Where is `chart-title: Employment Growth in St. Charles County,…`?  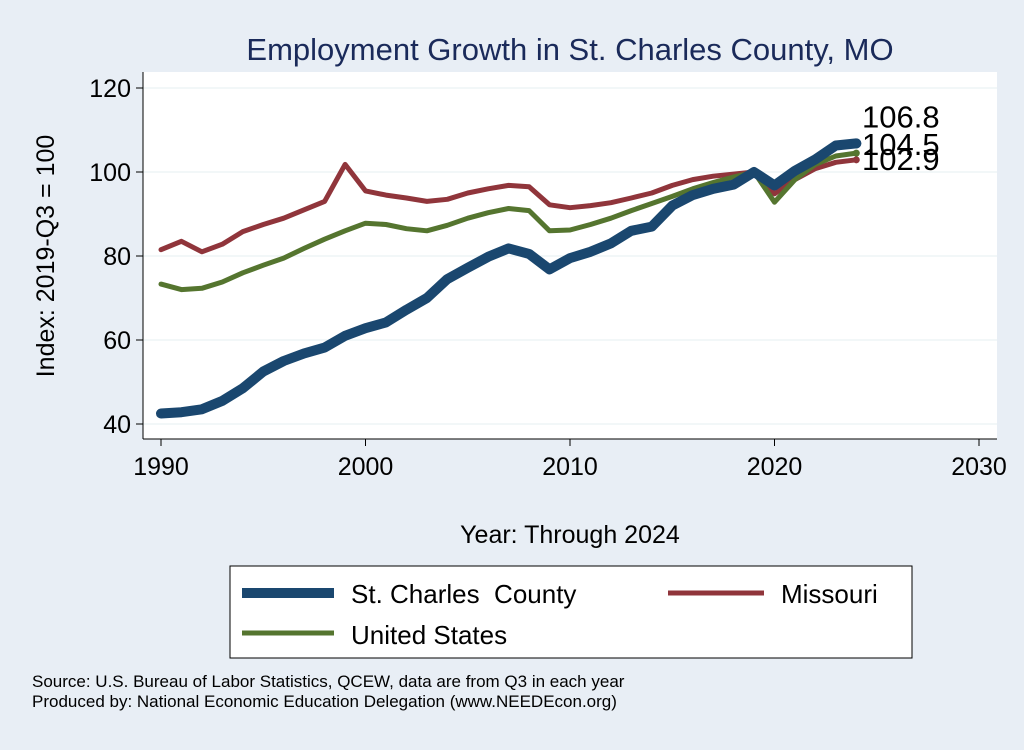
chart-title: Employment Growth in St. Charles County,… is located at coordinates (569, 49).